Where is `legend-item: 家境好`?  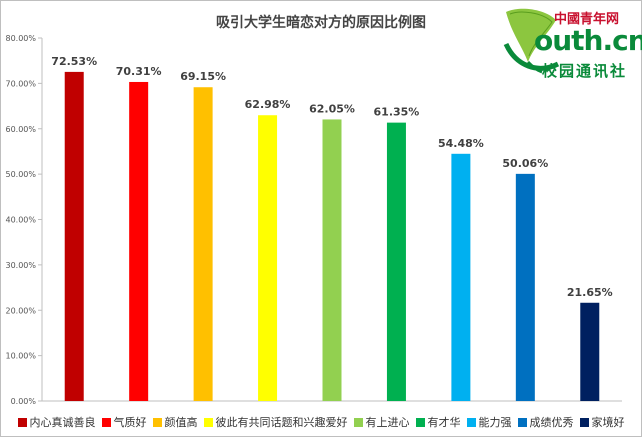
legend-item: 家境好 is located at coordinates (602, 422).